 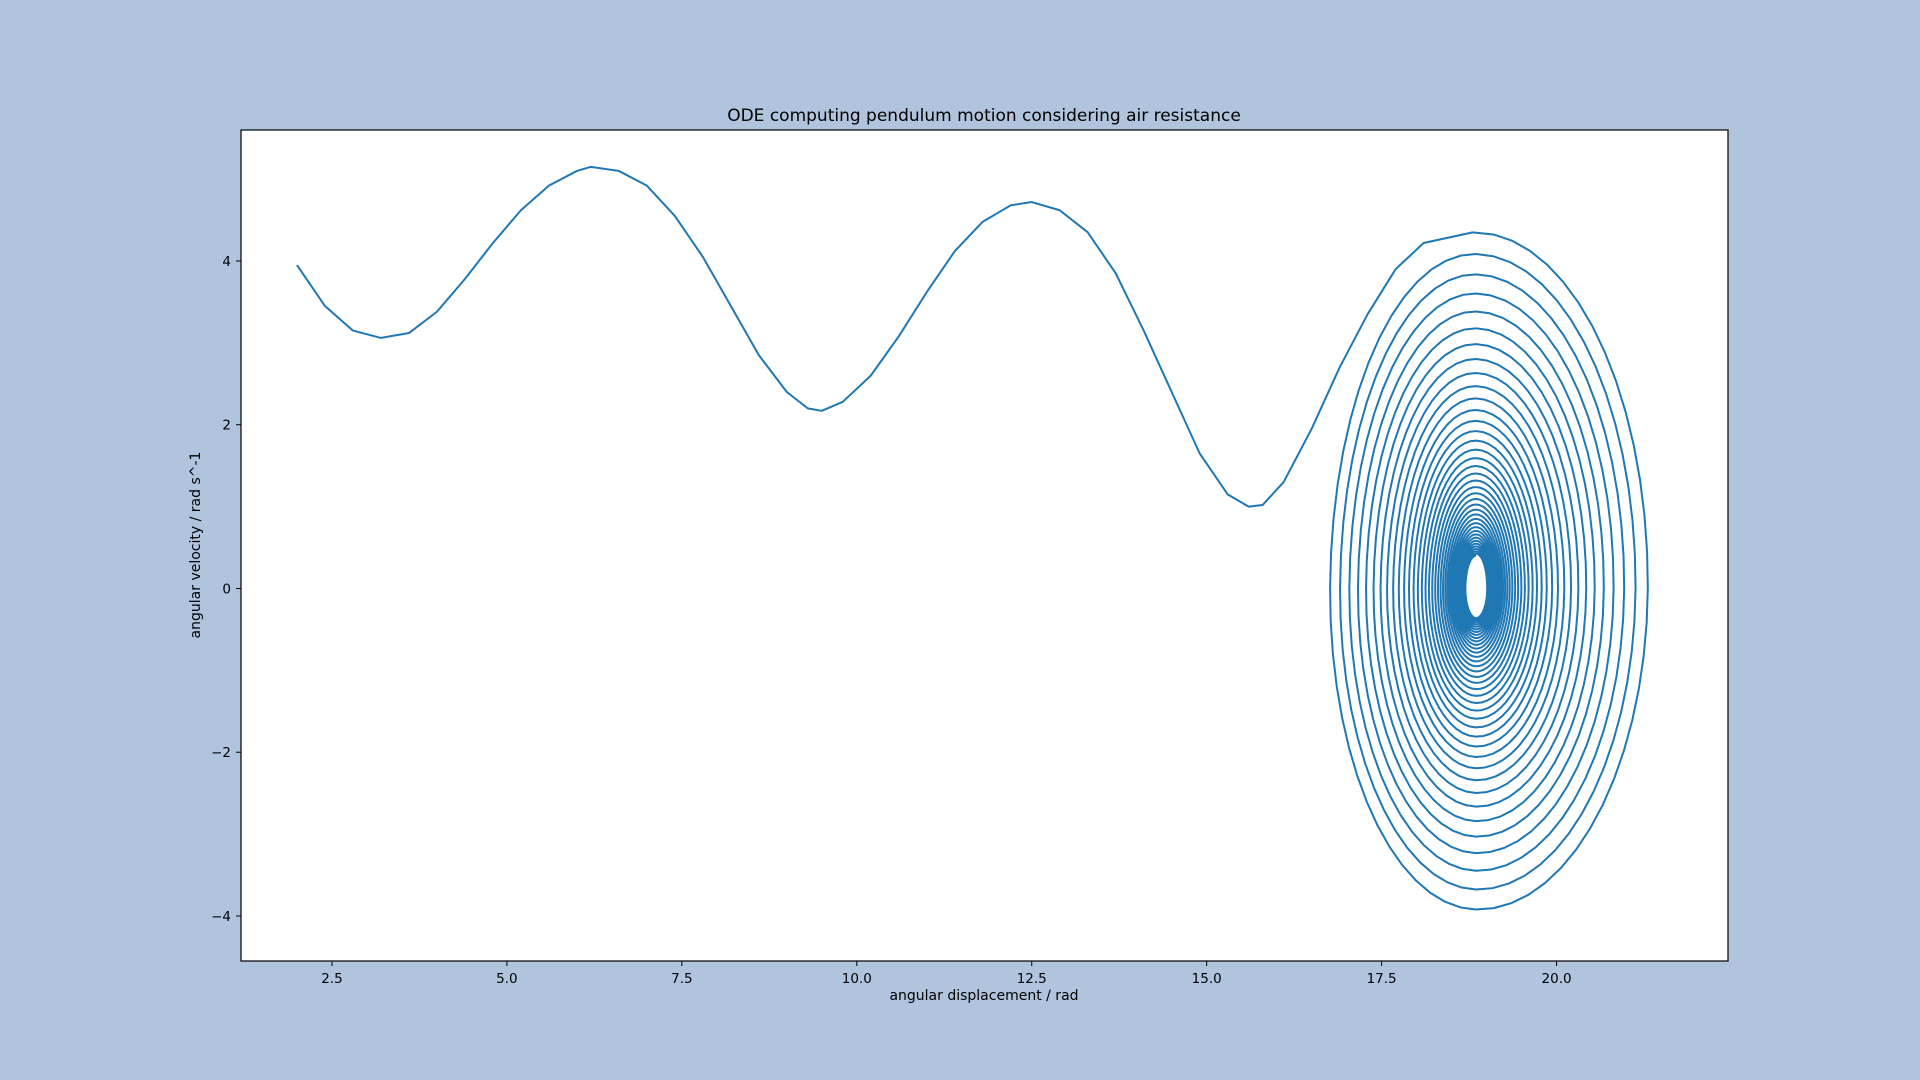 I want to click on x-tick-label: 10.0, so click(x=857, y=979).